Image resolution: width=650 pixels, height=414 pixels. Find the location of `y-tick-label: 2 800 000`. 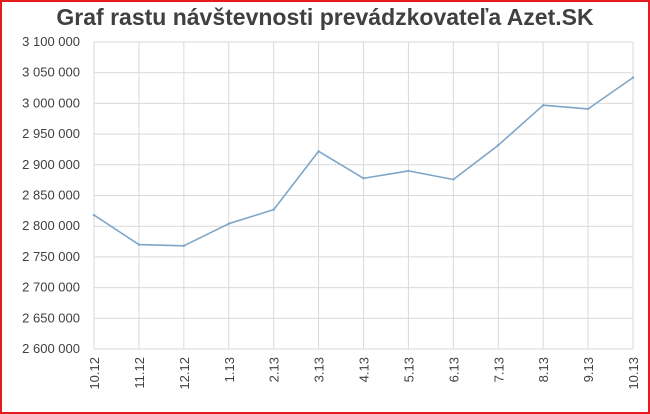

y-tick-label: 2 800 000 is located at coordinates (51, 225).